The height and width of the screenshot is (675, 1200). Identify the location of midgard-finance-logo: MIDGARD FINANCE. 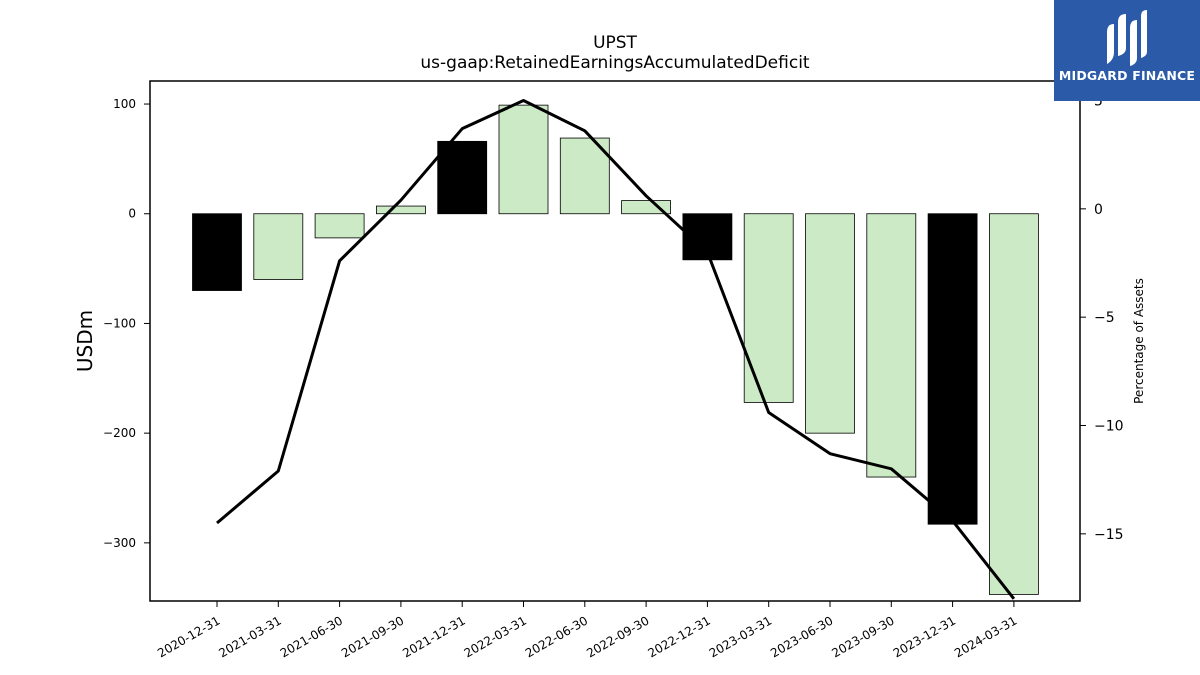
(1127, 50).